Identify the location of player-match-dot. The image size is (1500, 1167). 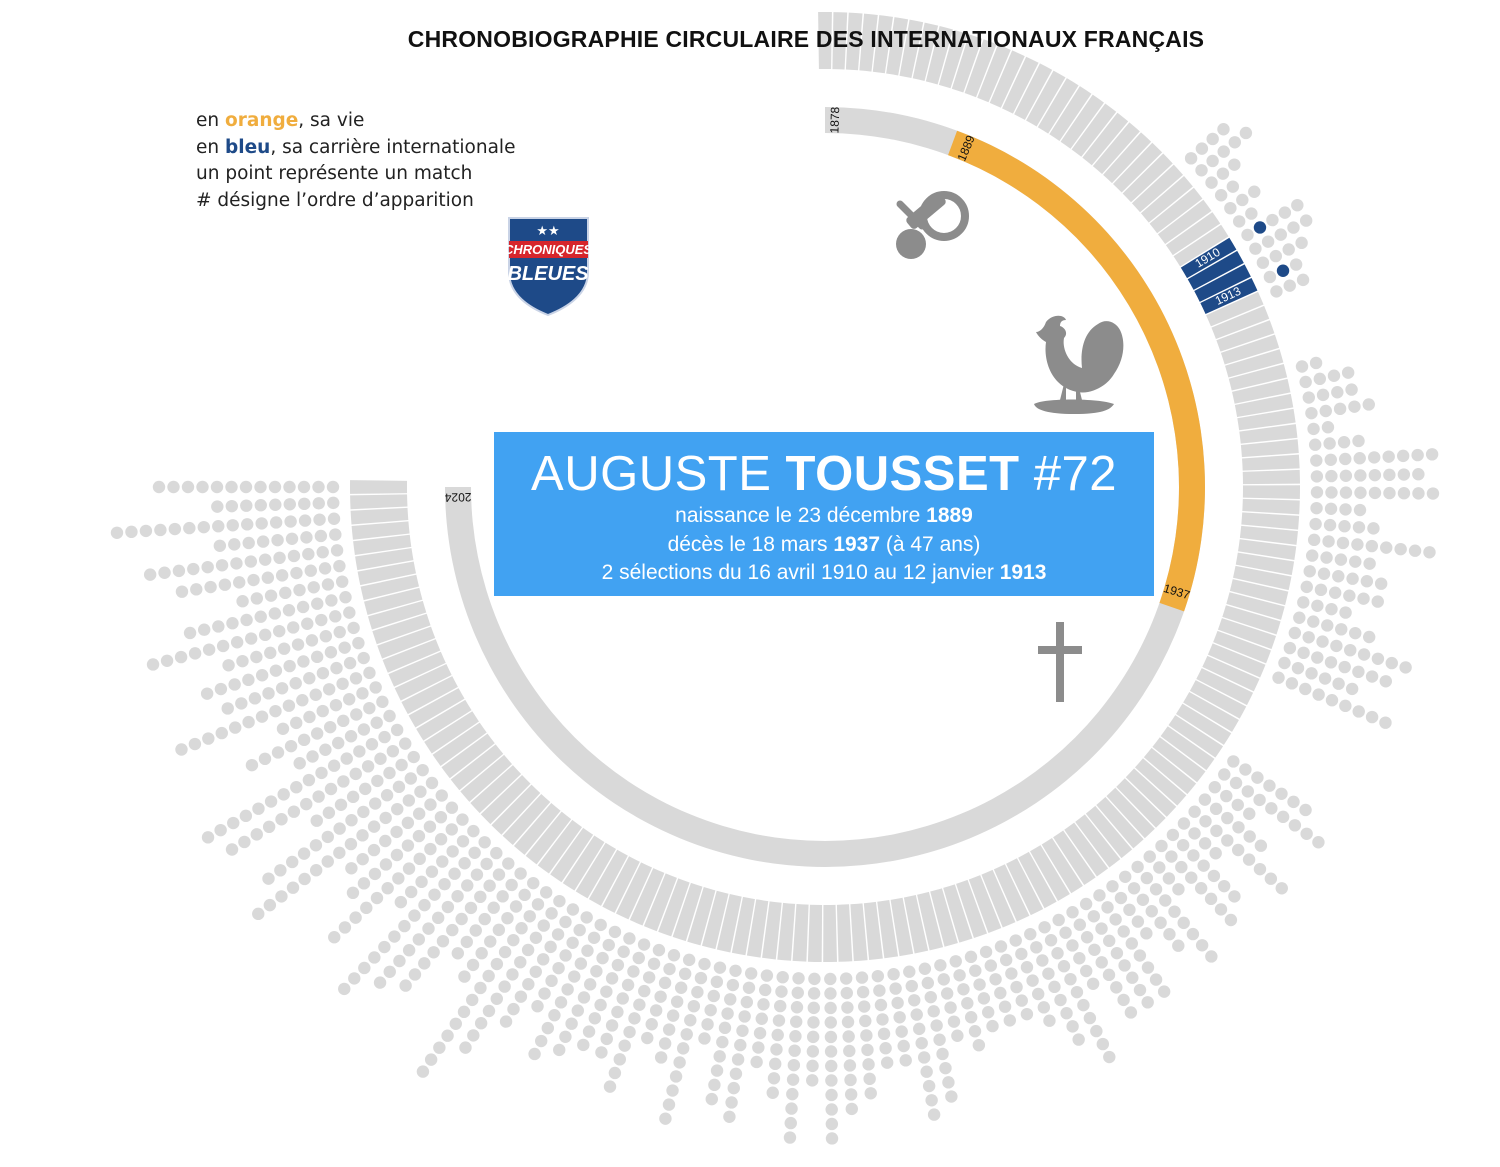
(1283, 270).